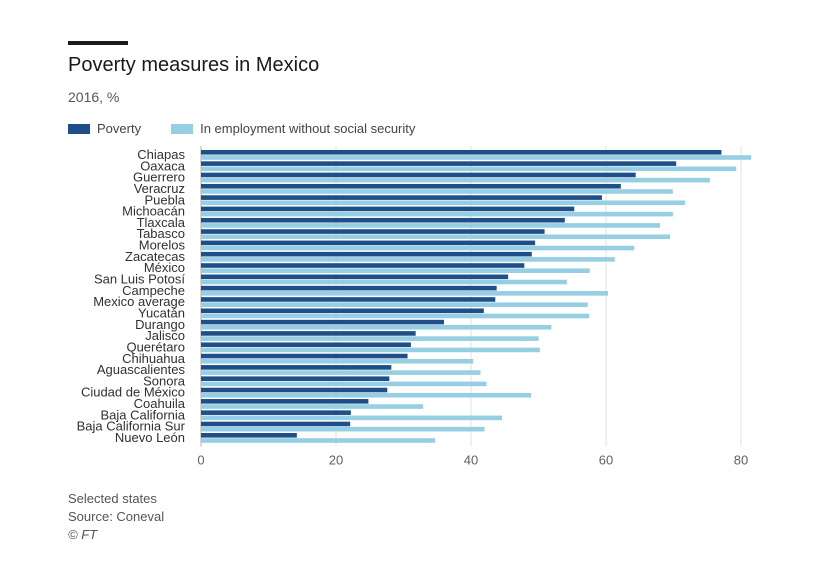  What do you see at coordinates (142, 414) in the screenshot?
I see `category-label: Baja California` at bounding box center [142, 414].